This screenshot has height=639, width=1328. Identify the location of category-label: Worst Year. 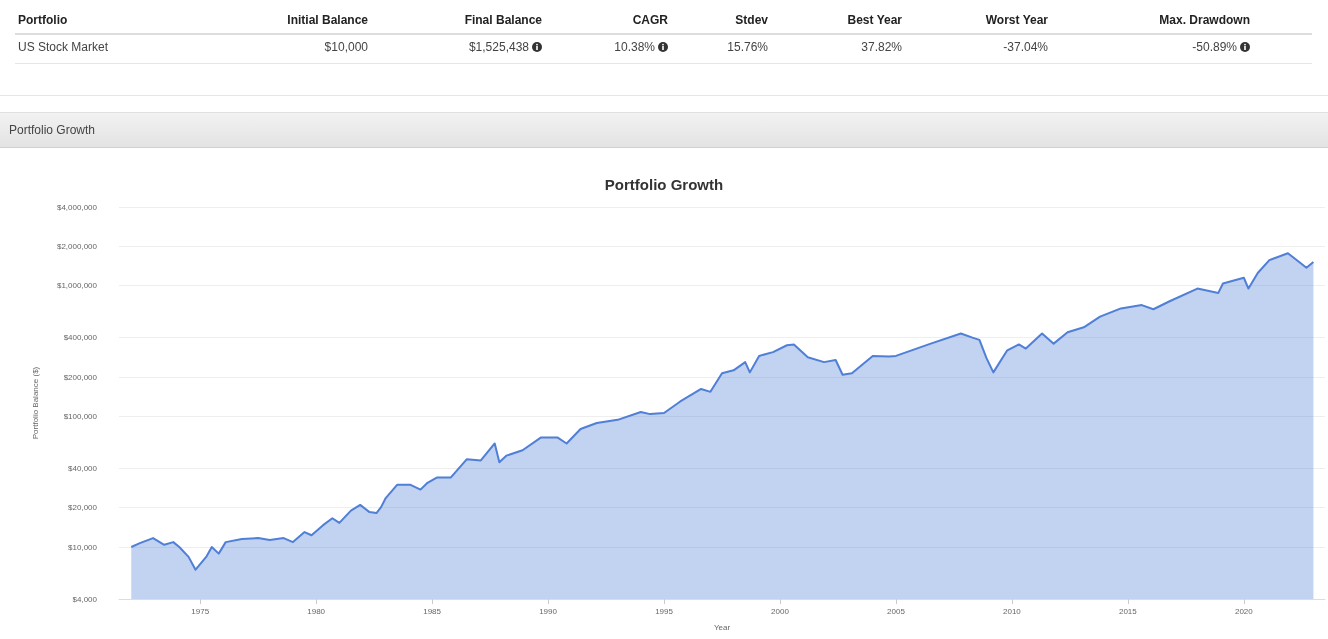
(1016, 20).